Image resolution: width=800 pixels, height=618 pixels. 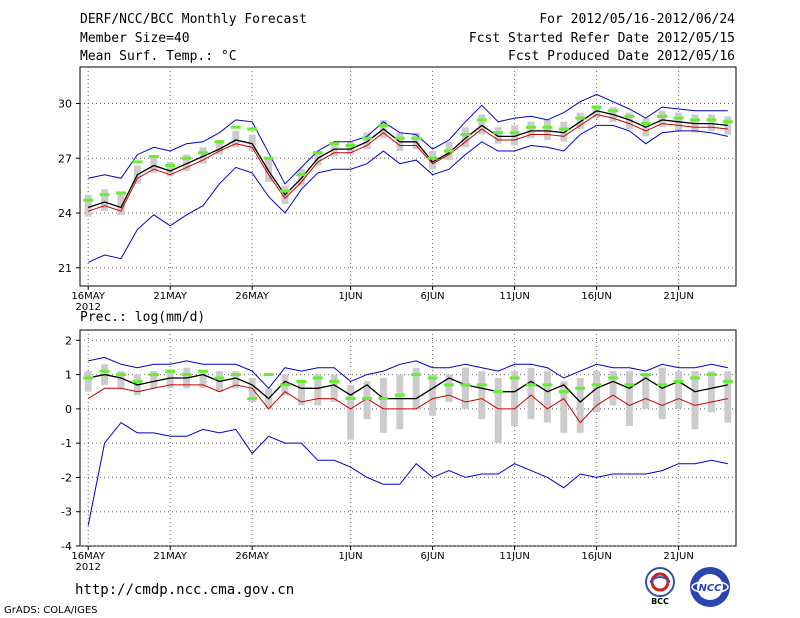 I want to click on y-tick-label: 30, so click(x=65, y=104).